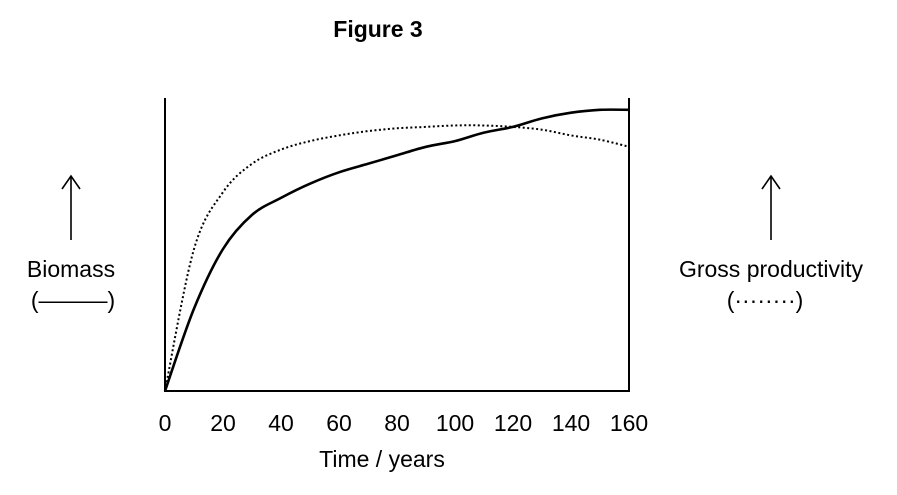 The image size is (897, 495). What do you see at coordinates (397, 423) in the screenshot?
I see `x-tick-label: 80` at bounding box center [397, 423].